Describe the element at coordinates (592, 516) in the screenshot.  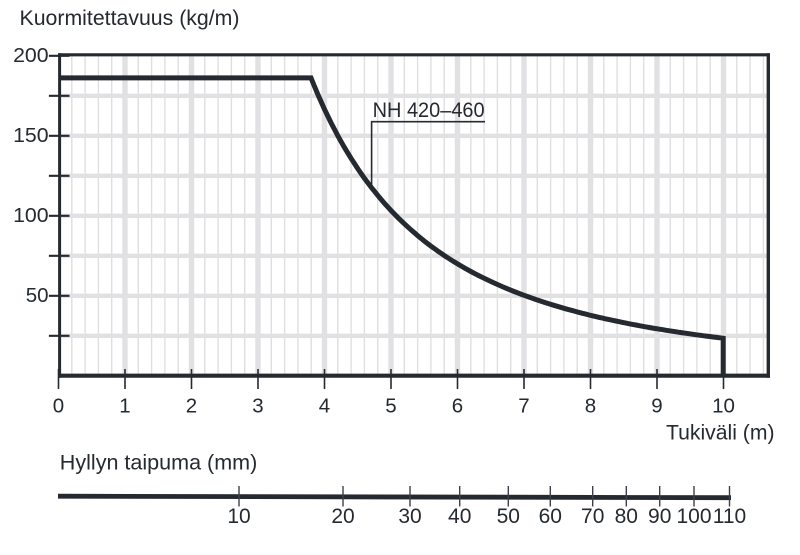
I see `svg-text: 70` at that location.